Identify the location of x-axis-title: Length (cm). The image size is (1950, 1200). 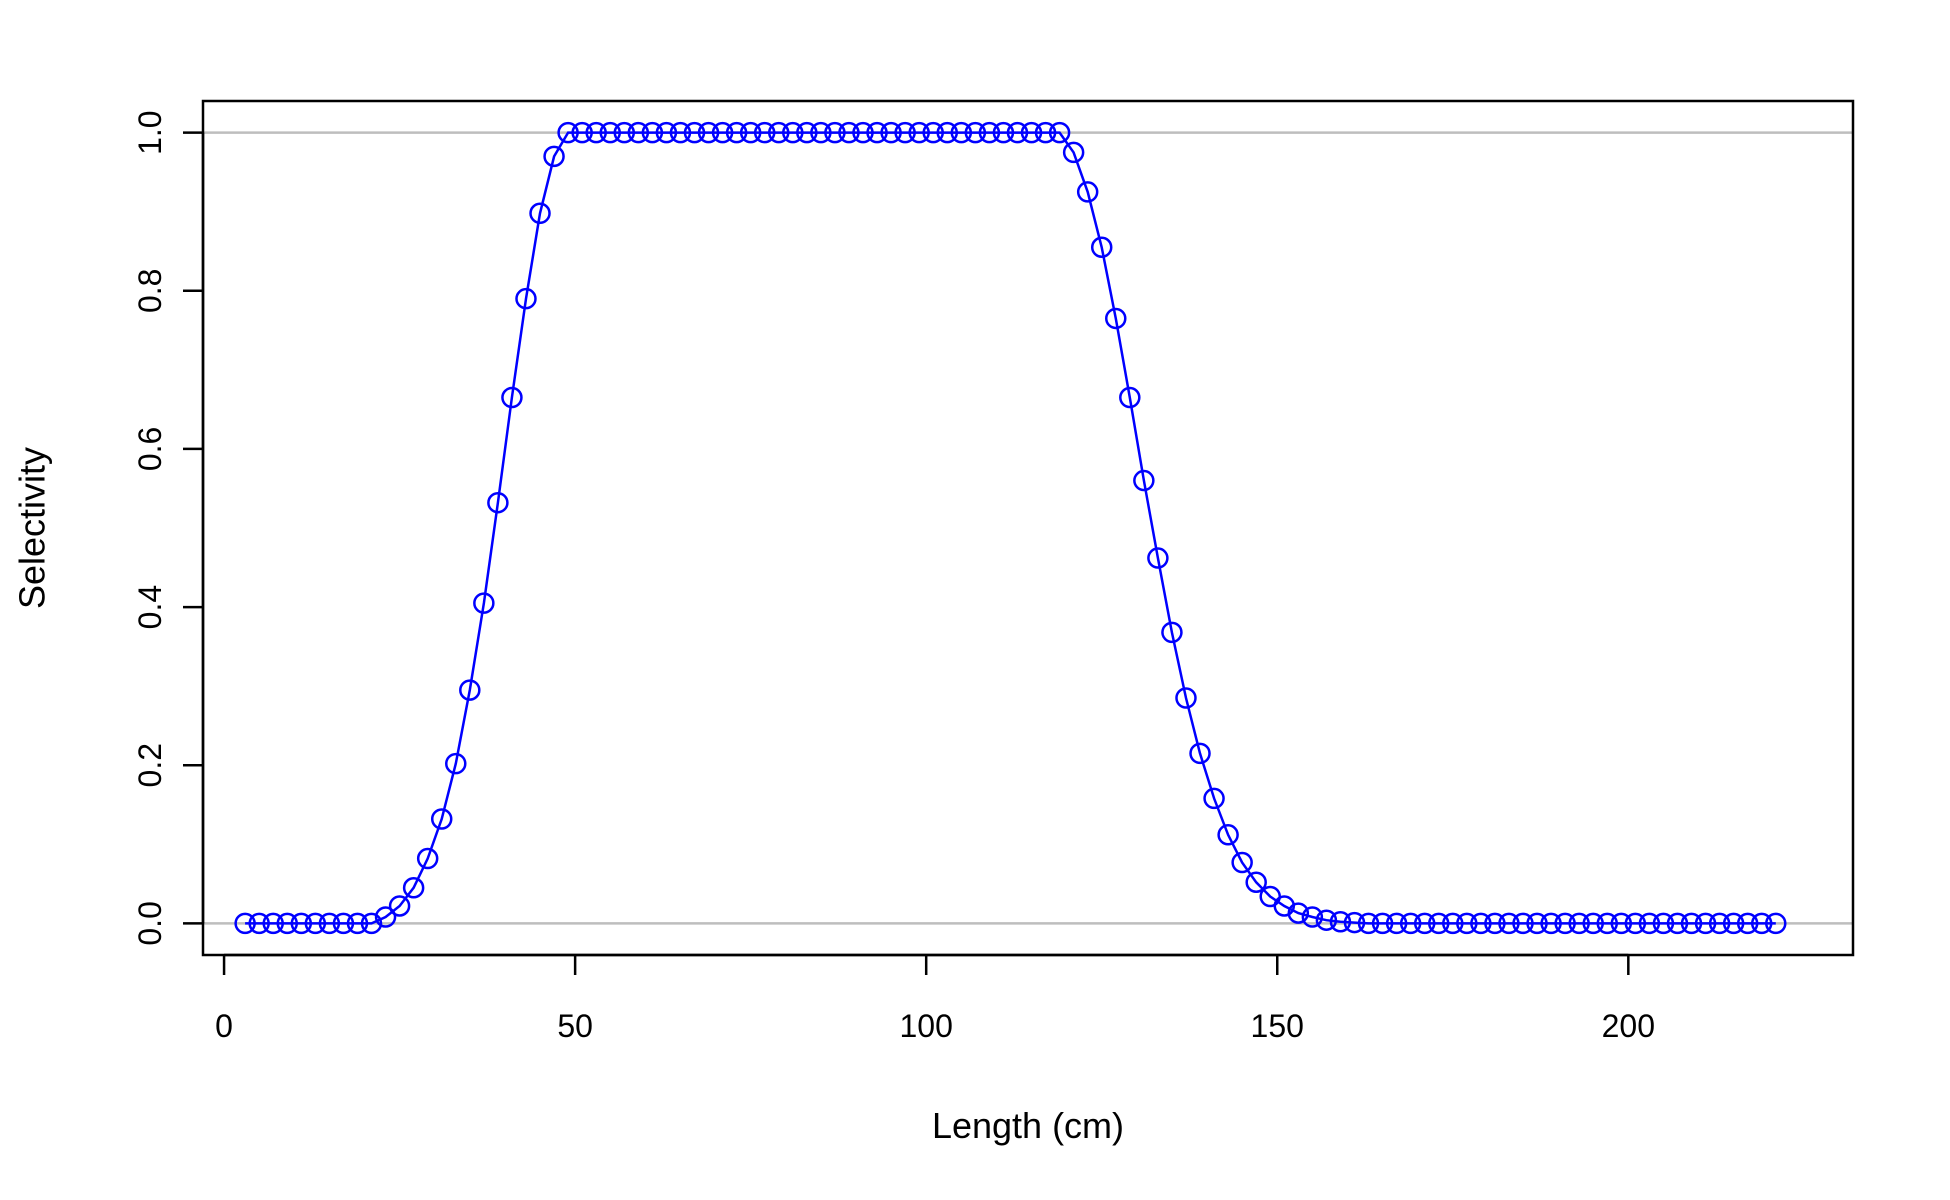
(1028, 1125).